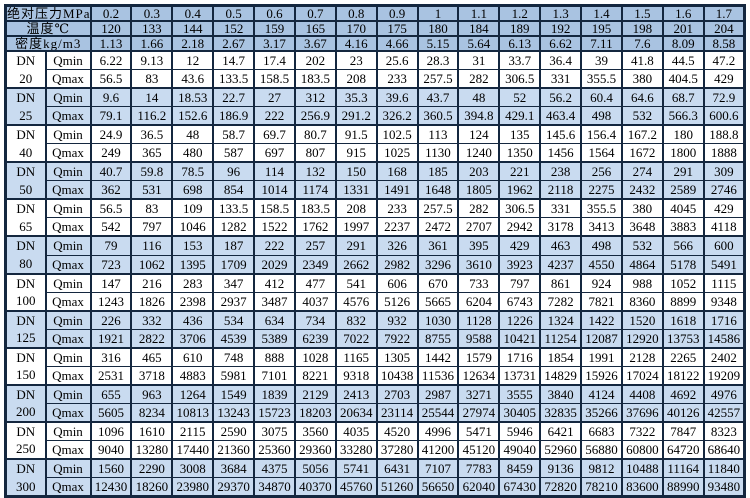 The width and height of the screenshot is (750, 498). I want to click on temperature-value-cell: 189, so click(520, 28).